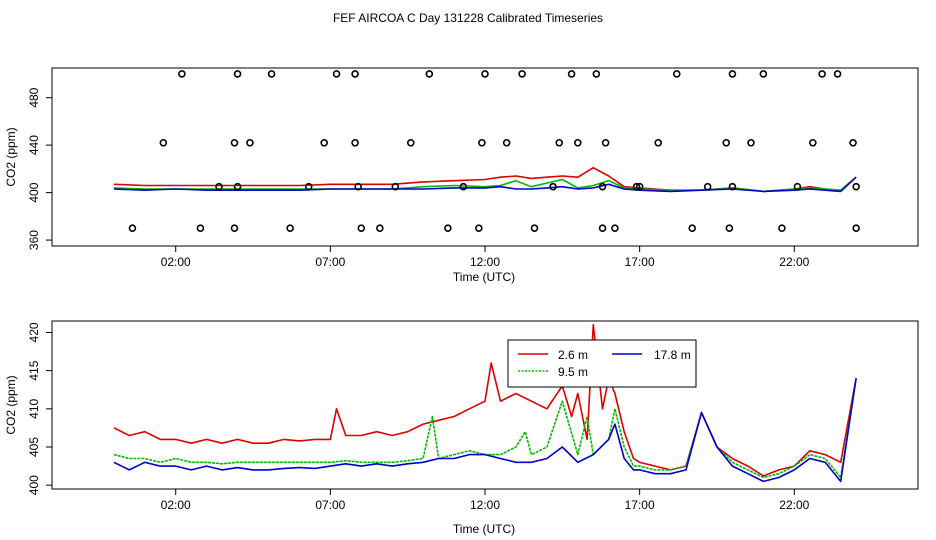 The height and width of the screenshot is (540, 936). What do you see at coordinates (672, 355) in the screenshot?
I see `legend-label-17.8m: 17.8 m` at bounding box center [672, 355].